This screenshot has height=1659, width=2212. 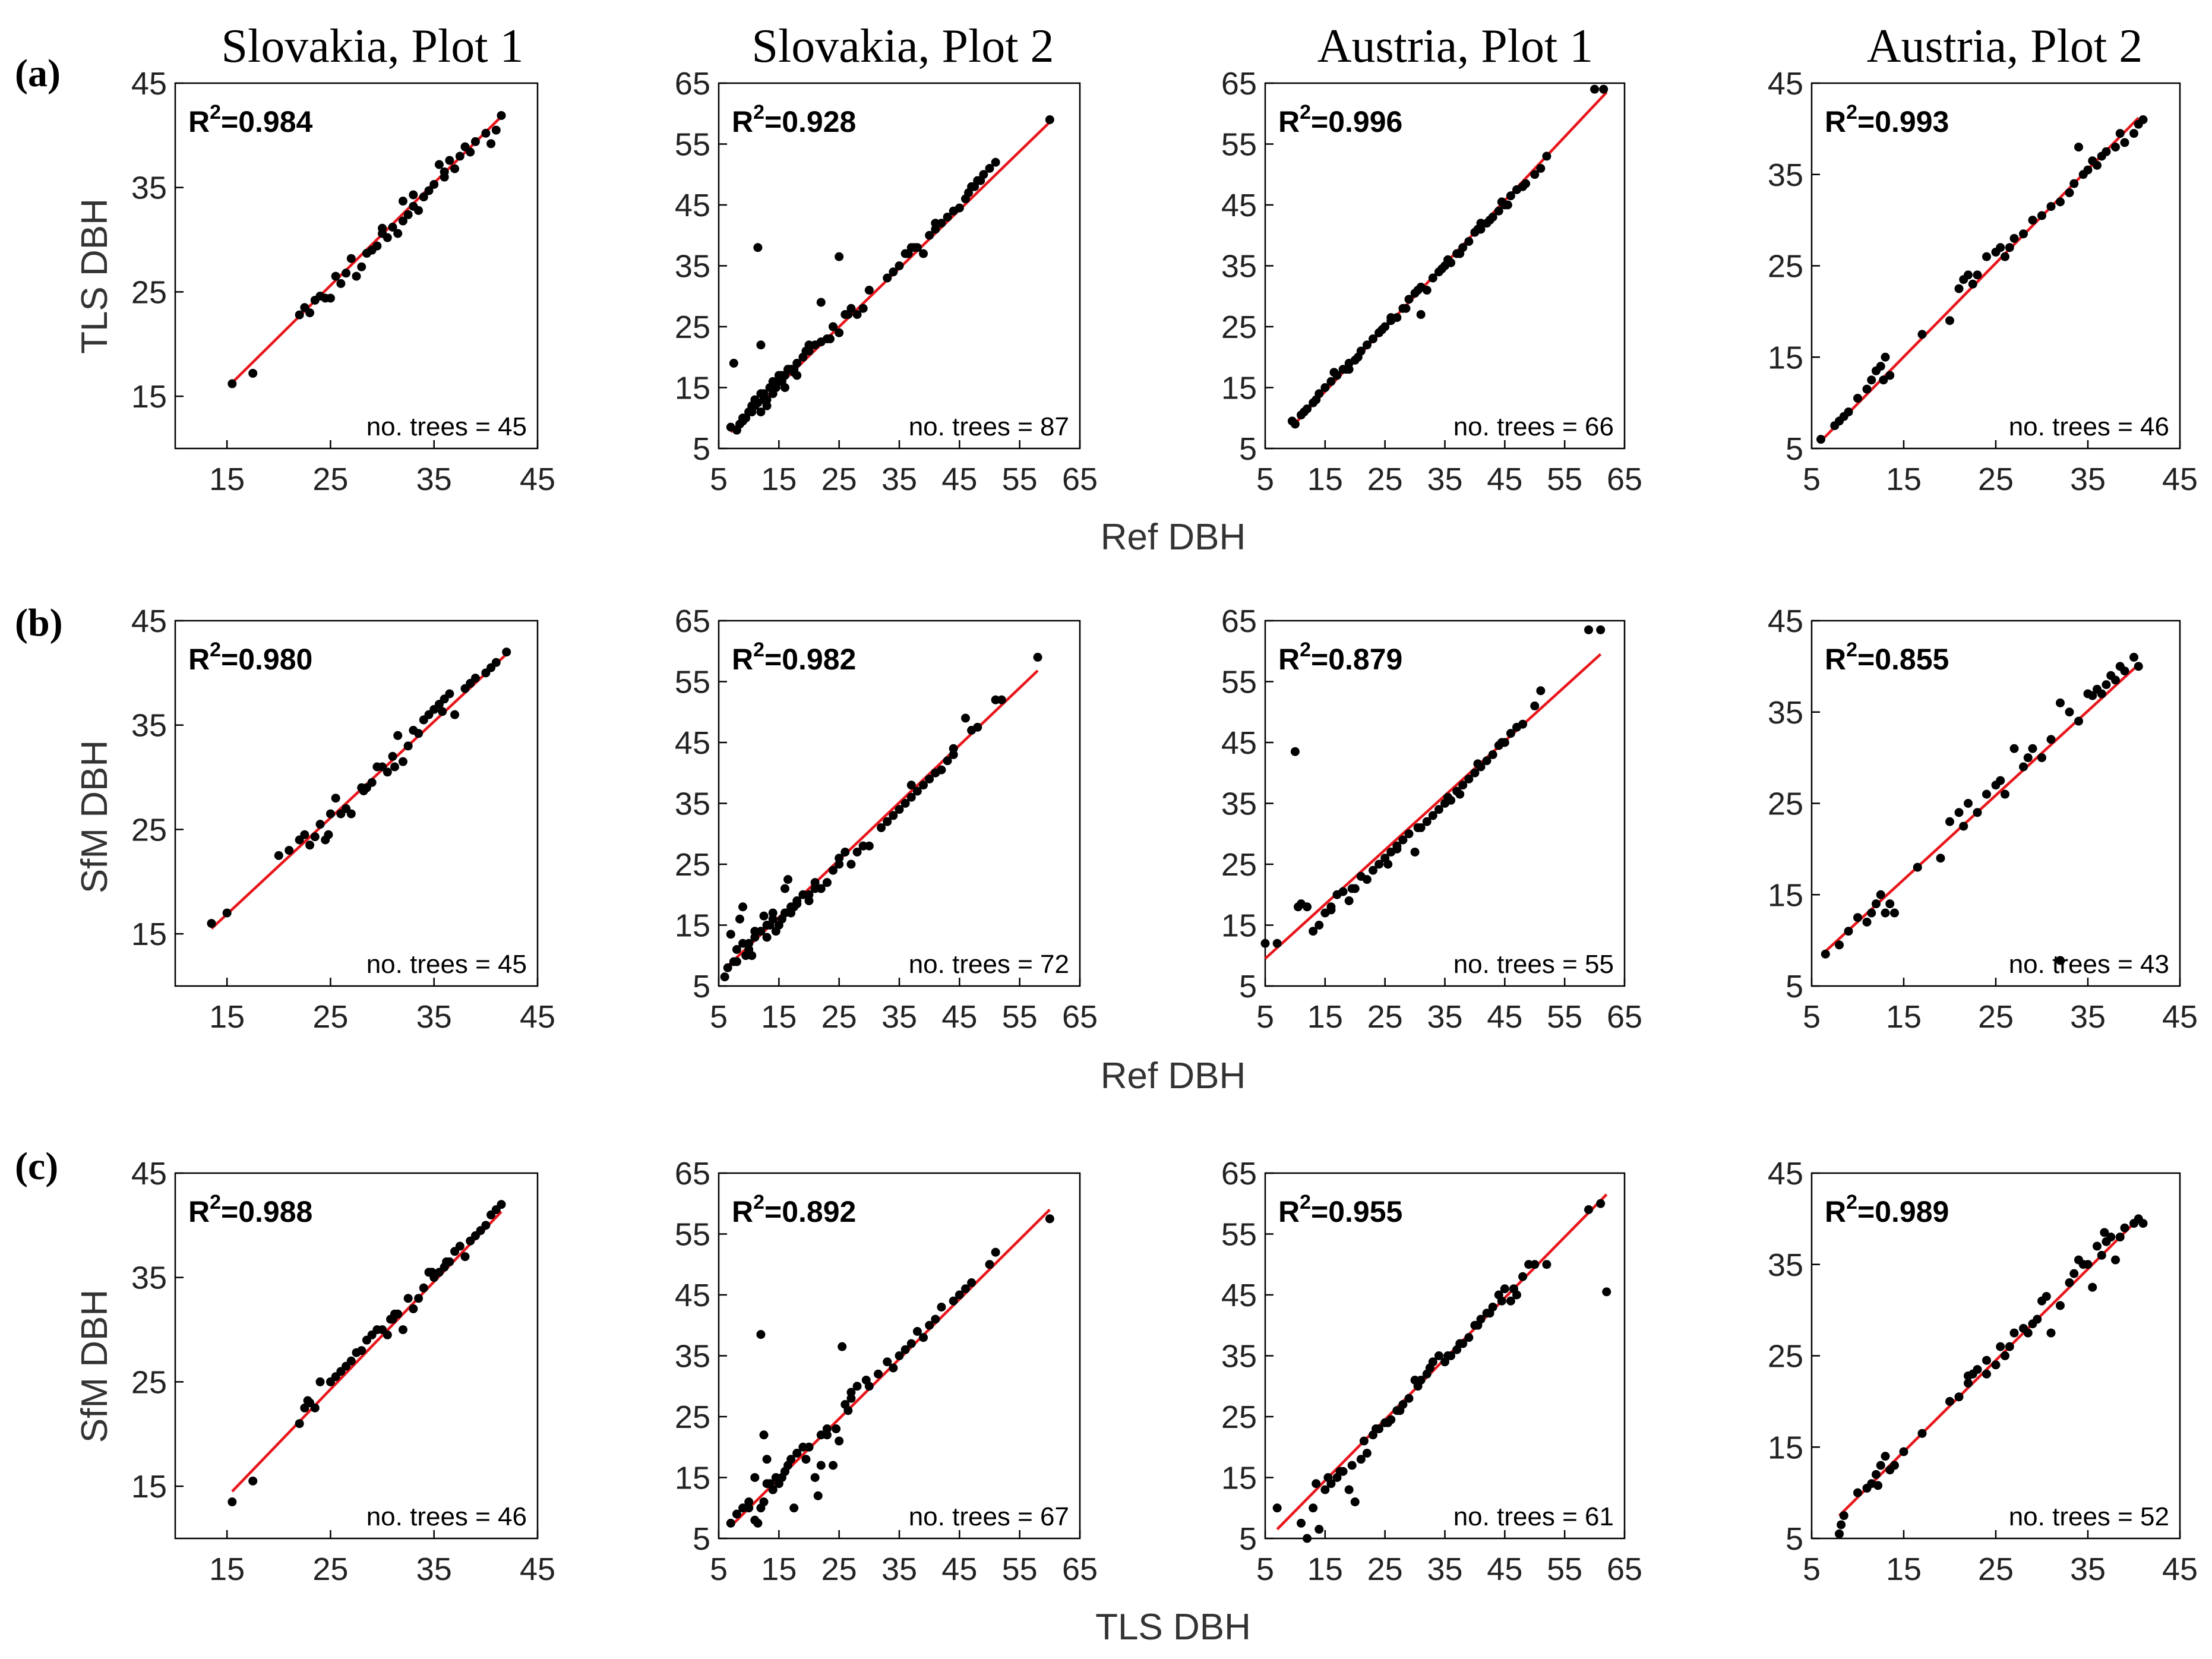 I want to click on y-tick-label: 55, so click(x=692, y=682).